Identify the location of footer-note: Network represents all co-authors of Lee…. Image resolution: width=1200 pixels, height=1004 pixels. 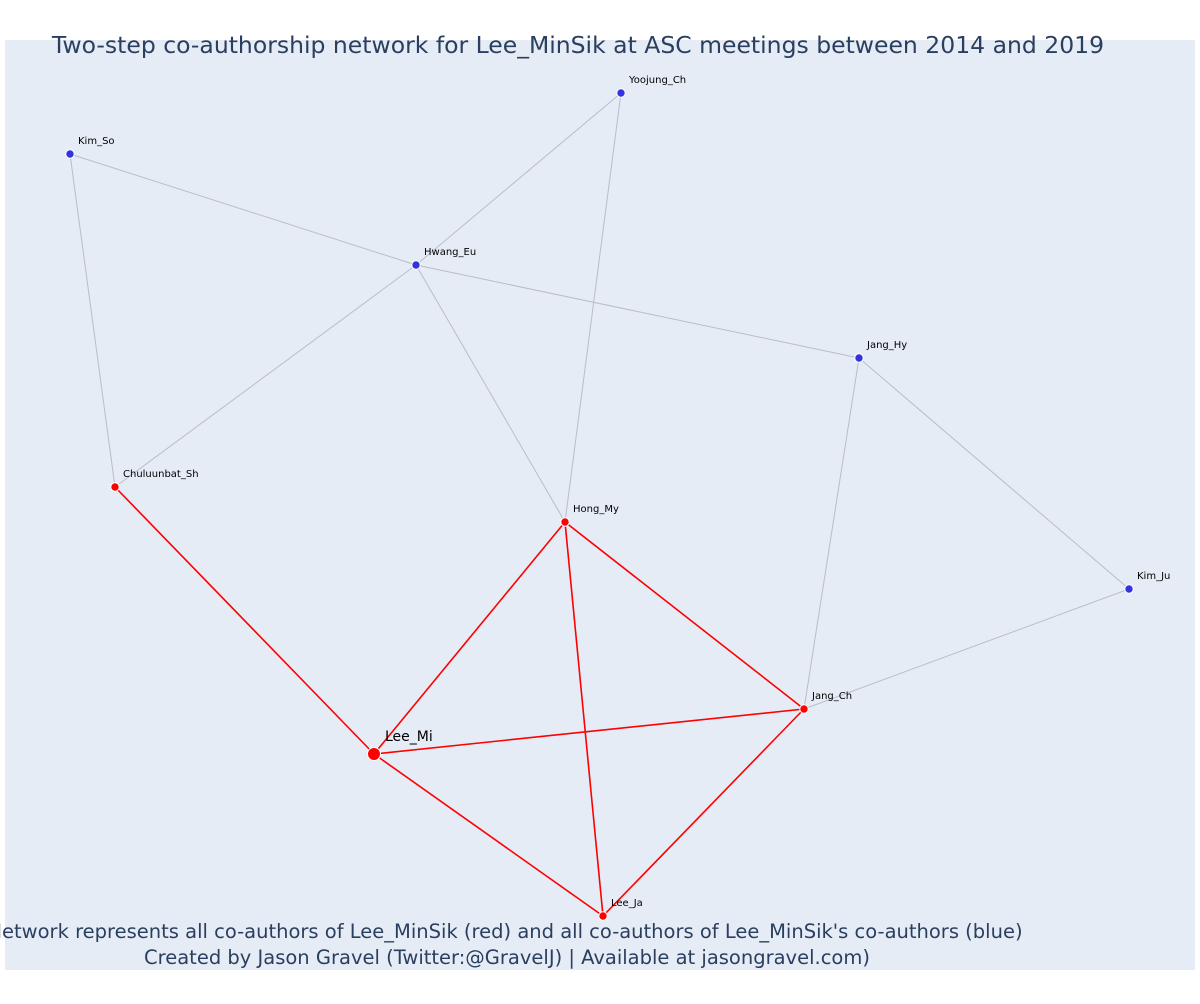
(511, 931).